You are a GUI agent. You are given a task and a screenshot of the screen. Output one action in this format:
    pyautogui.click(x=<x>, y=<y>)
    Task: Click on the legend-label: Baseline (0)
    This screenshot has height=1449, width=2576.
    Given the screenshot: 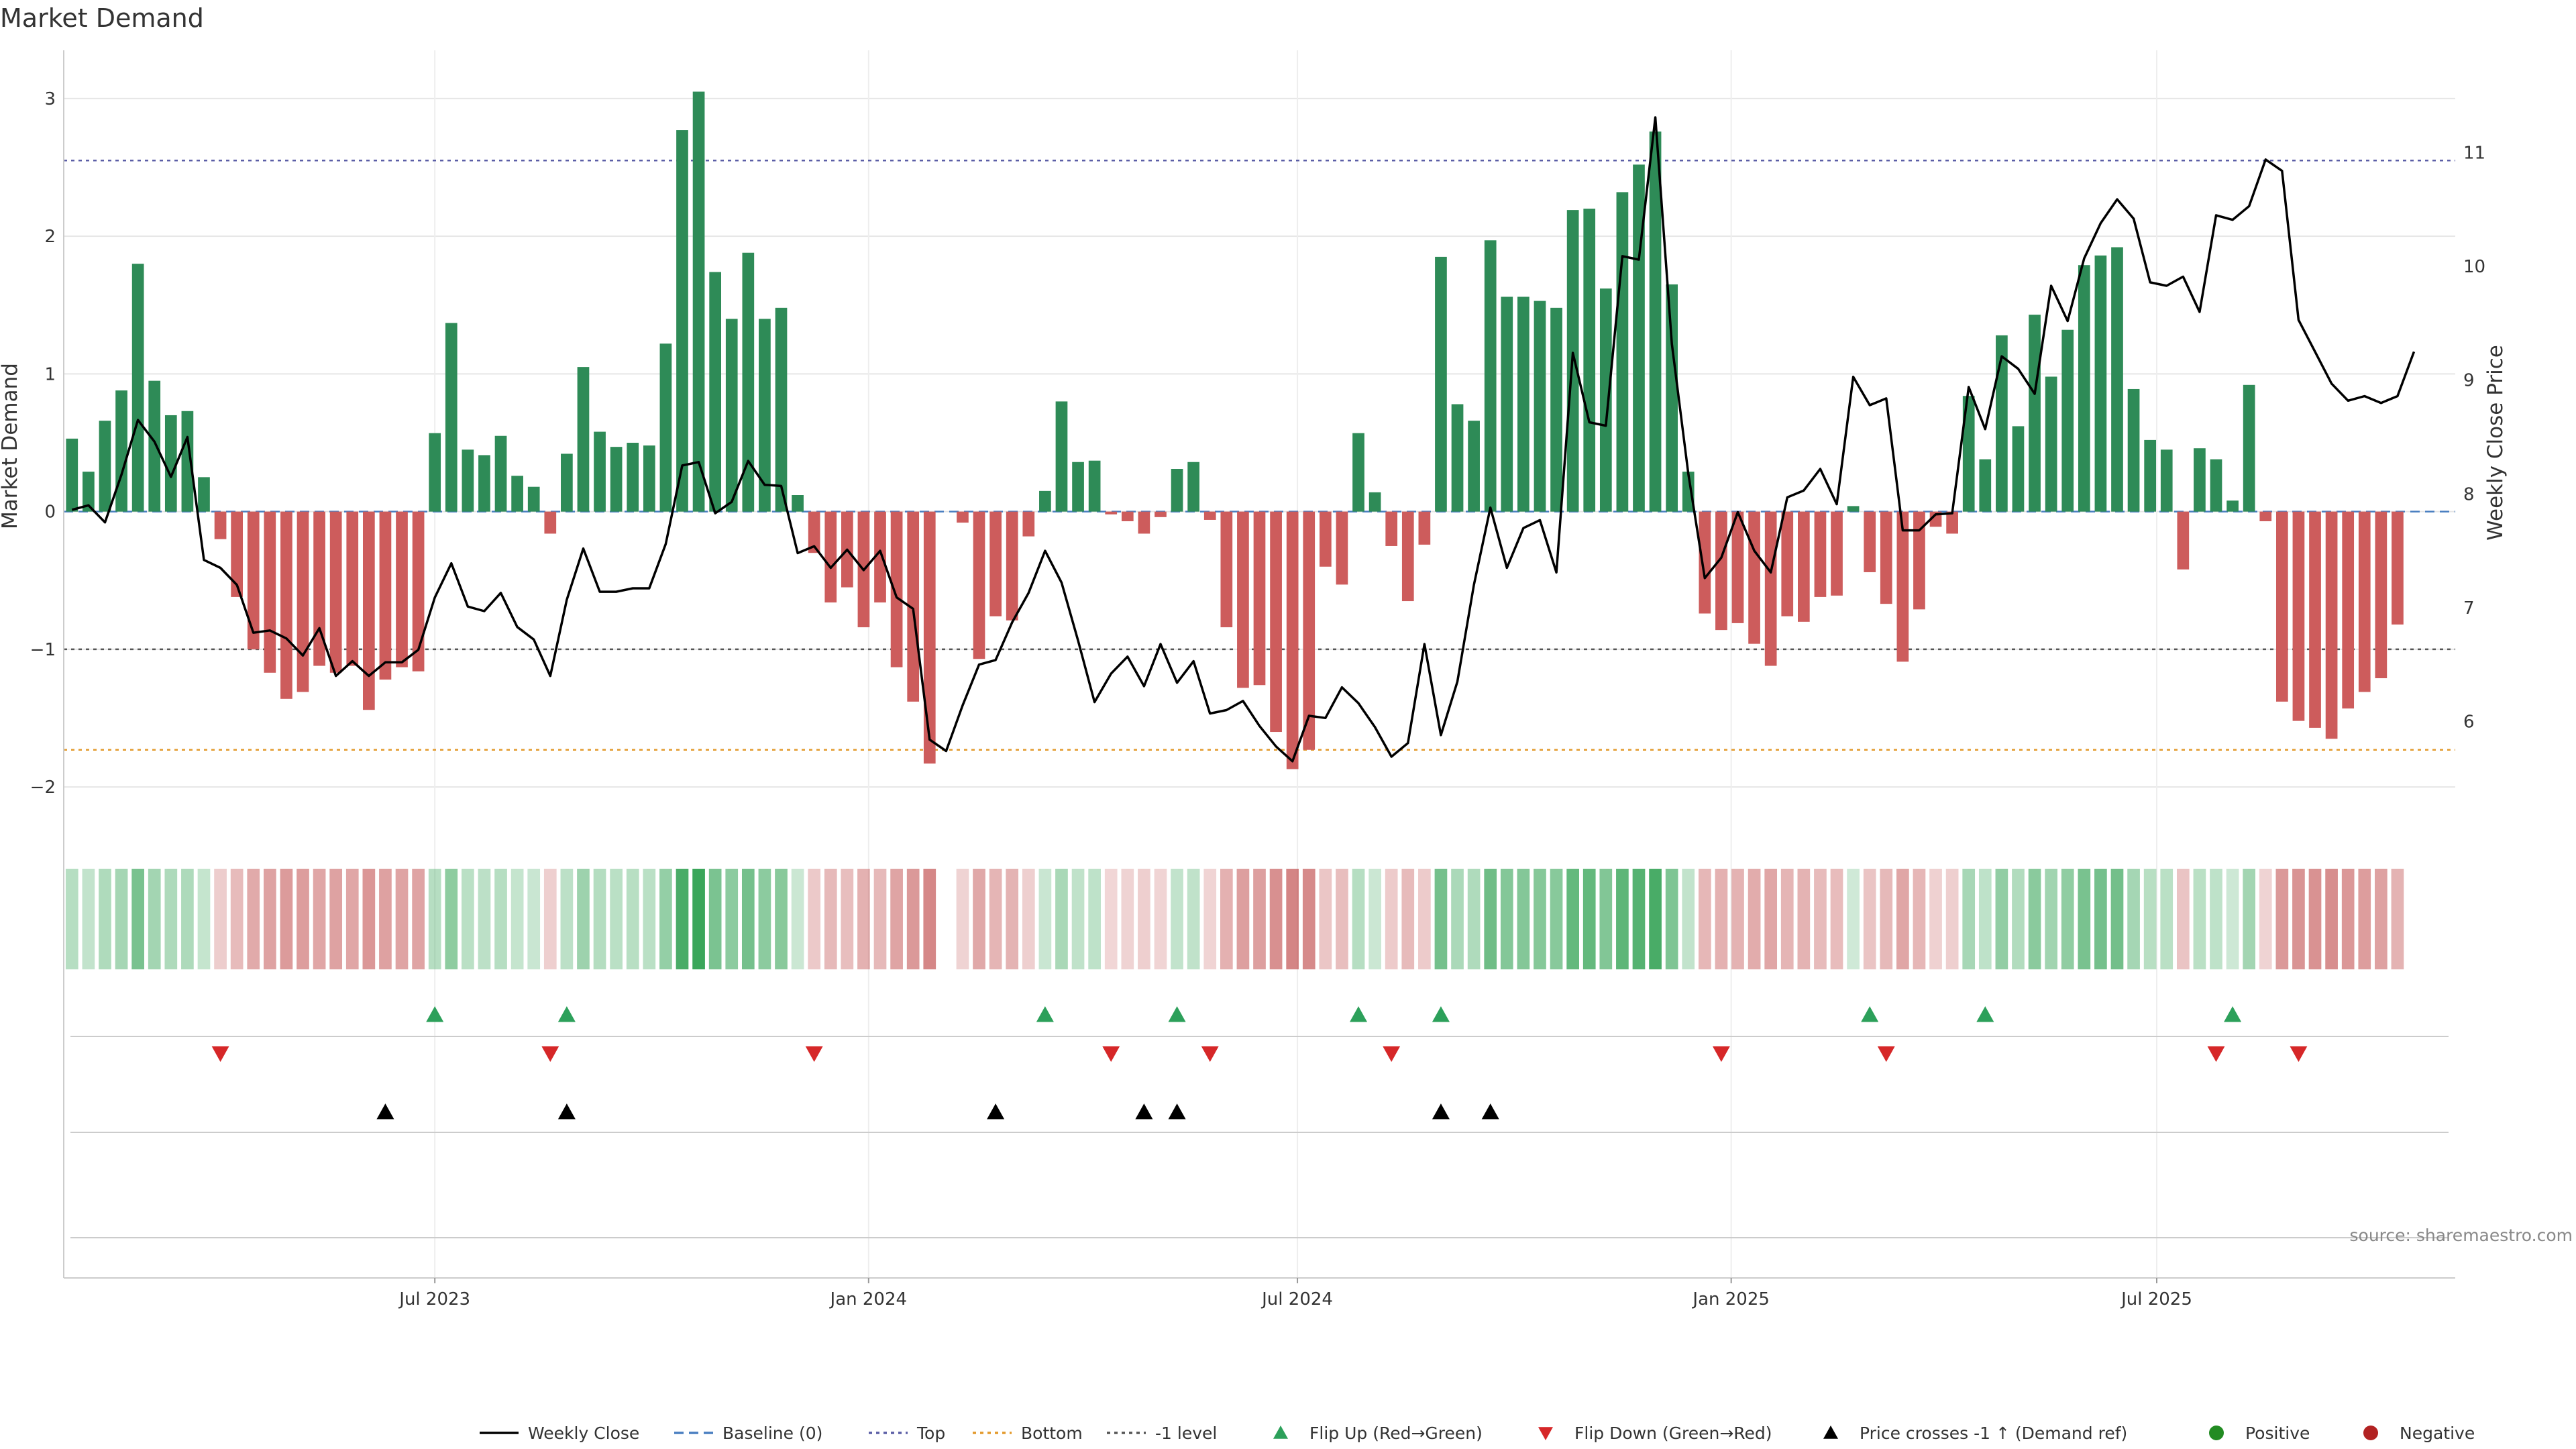 What is the action you would take?
    pyautogui.click(x=772, y=1433)
    